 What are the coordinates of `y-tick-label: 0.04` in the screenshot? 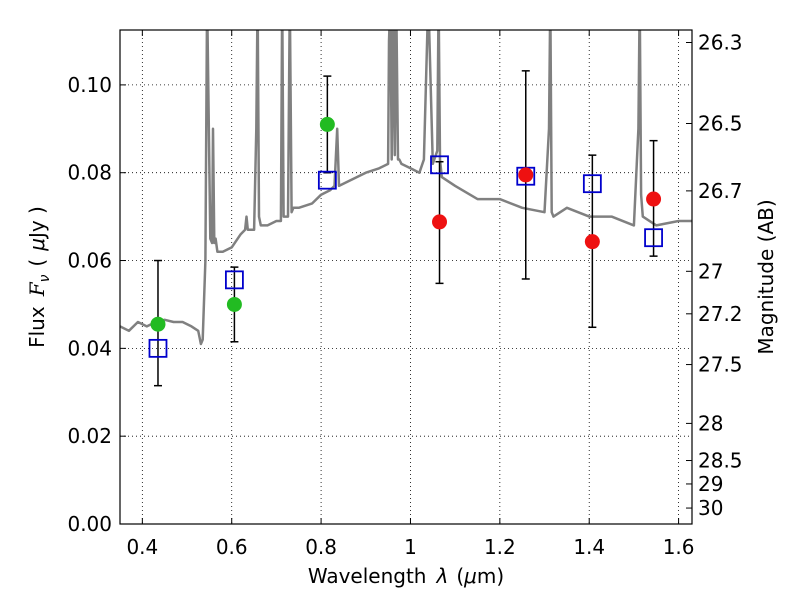 It's located at (89, 348).